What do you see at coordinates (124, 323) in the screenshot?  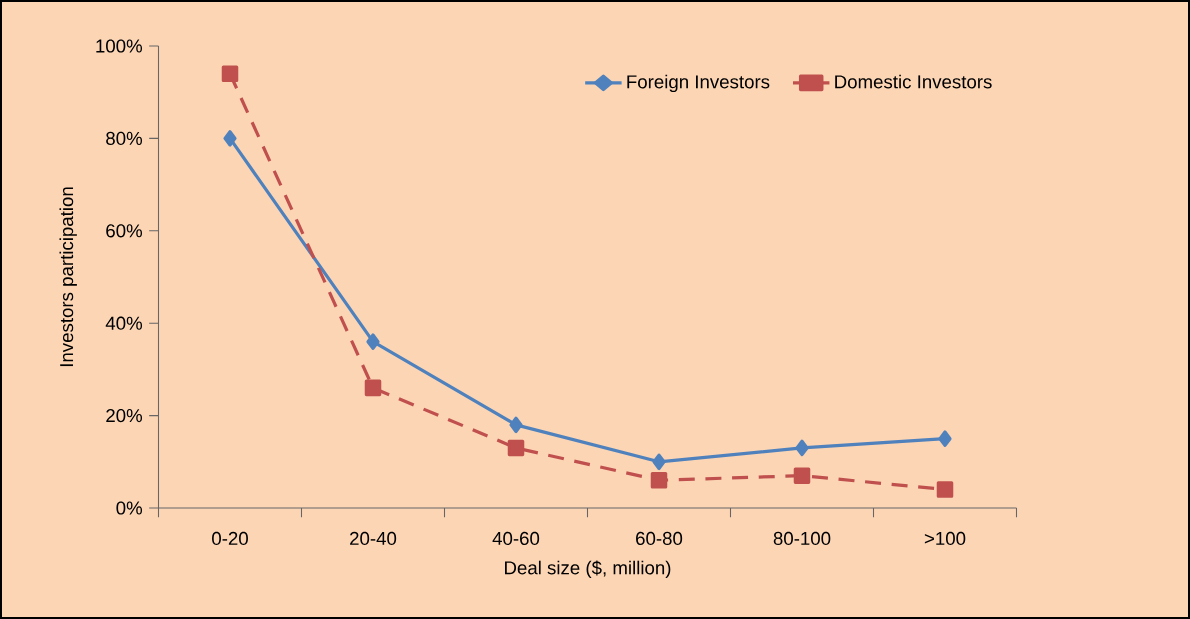 I see `y-tick-label: 40%` at bounding box center [124, 323].